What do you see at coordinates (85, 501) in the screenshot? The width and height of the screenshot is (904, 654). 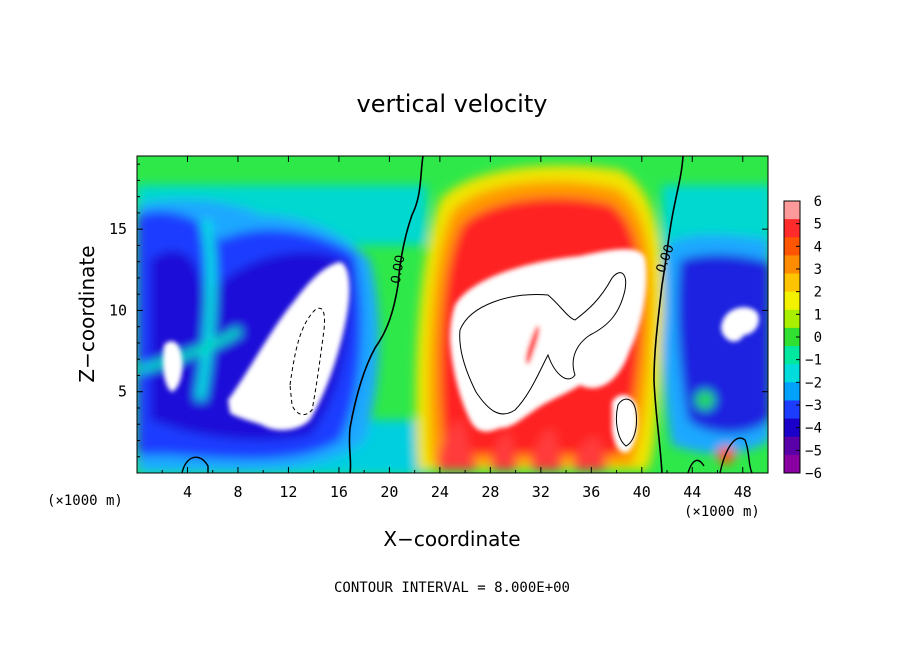 I see `x-unit-left: (×1000 m)` at bounding box center [85, 501].